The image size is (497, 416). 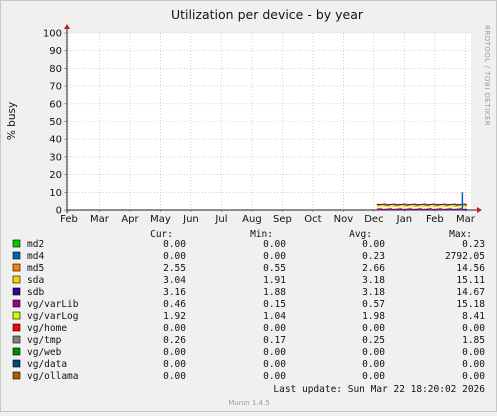 I want to click on legend-name: md5, so click(x=35, y=268).